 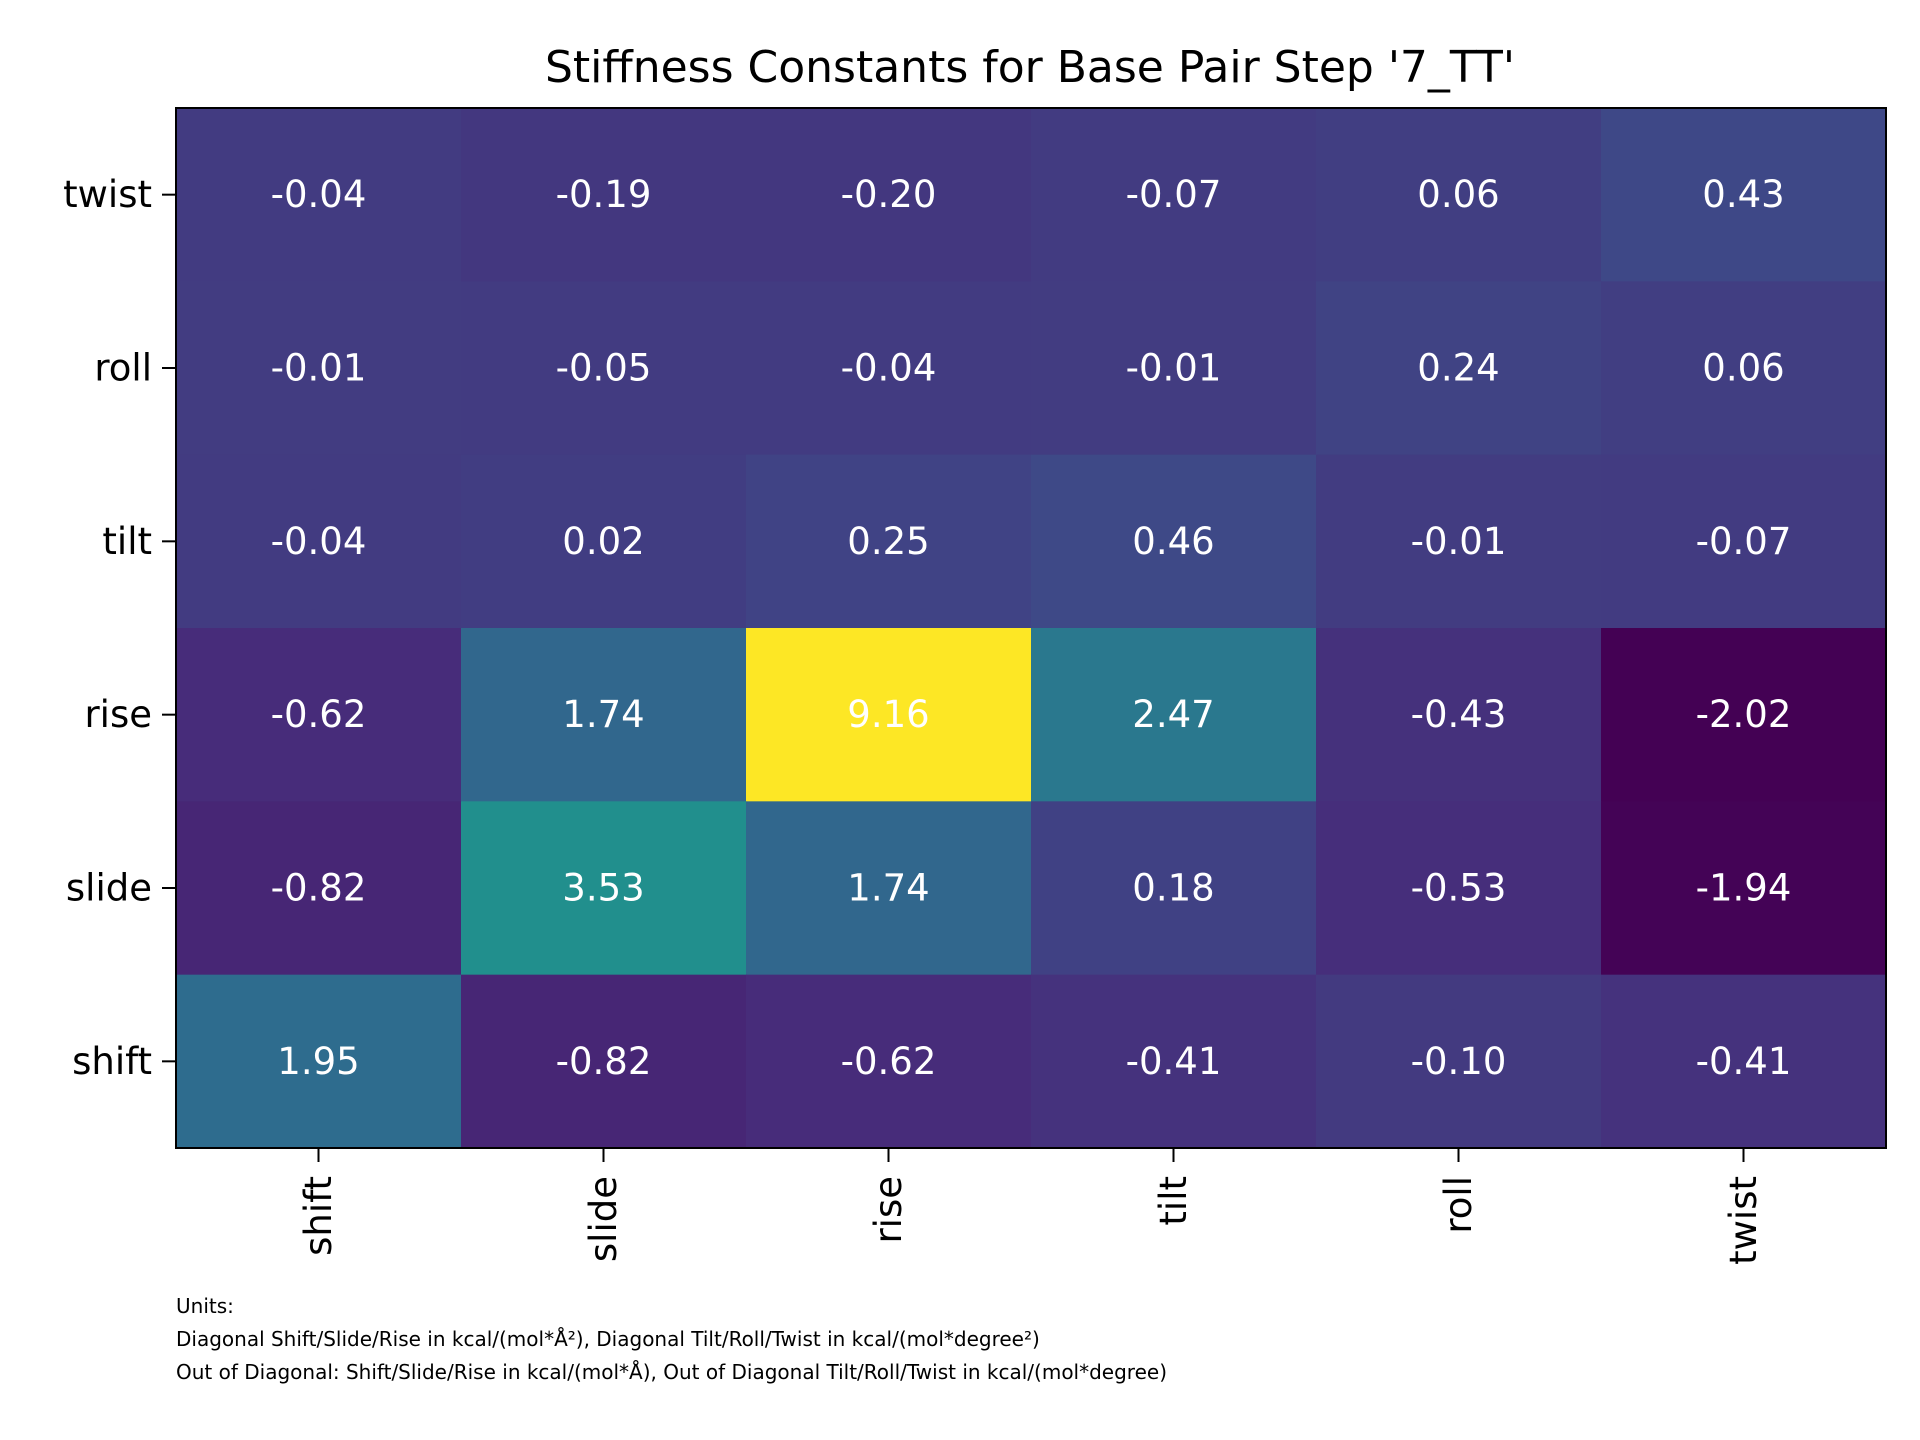 I want to click on heatmap-cell-twist-roll, so click(x=1459, y=195).